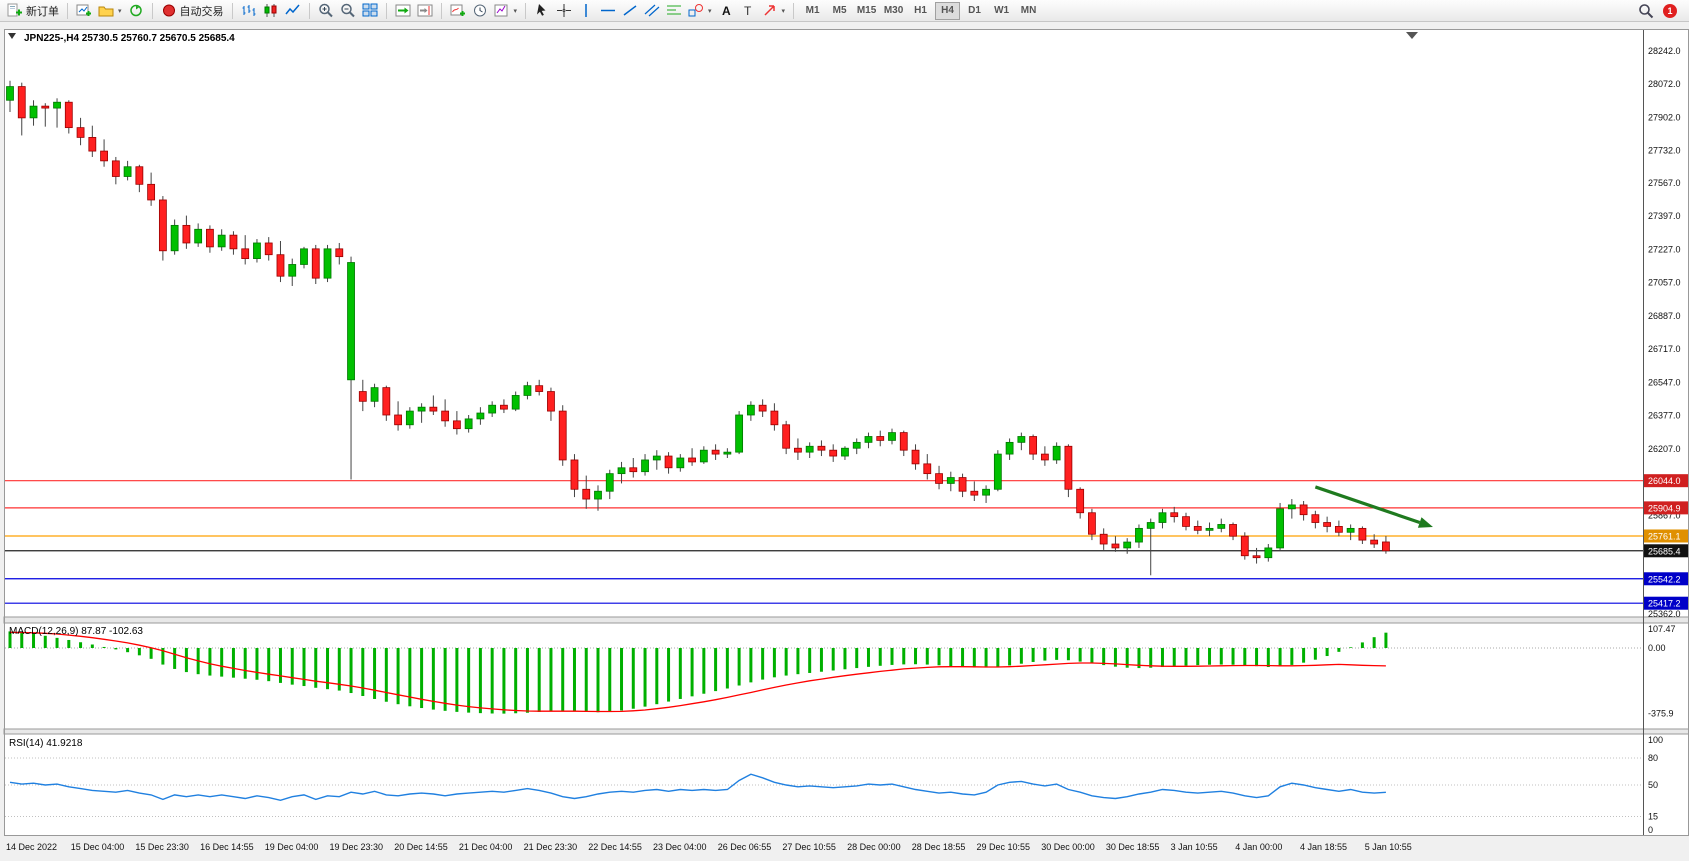 This screenshot has width=1689, height=861. I want to click on zoom-in-button, so click(326, 11).